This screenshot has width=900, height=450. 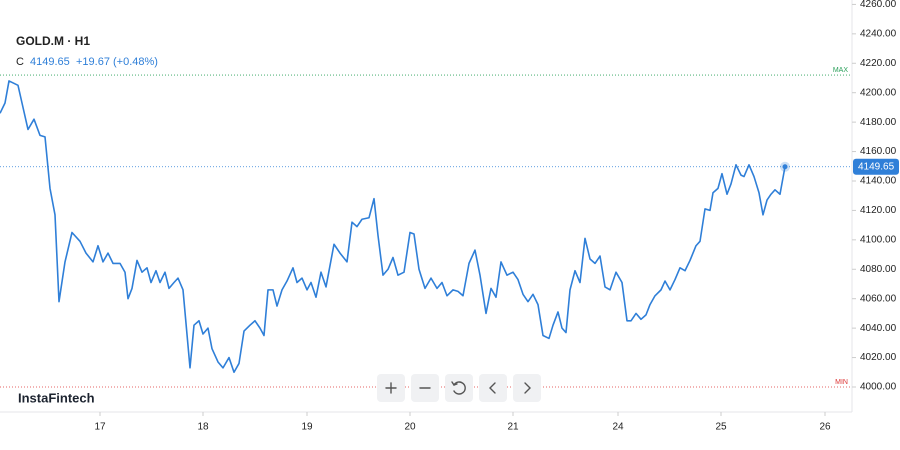 What do you see at coordinates (878, 357) in the screenshot?
I see `y-tick-label: 4020.00` at bounding box center [878, 357].